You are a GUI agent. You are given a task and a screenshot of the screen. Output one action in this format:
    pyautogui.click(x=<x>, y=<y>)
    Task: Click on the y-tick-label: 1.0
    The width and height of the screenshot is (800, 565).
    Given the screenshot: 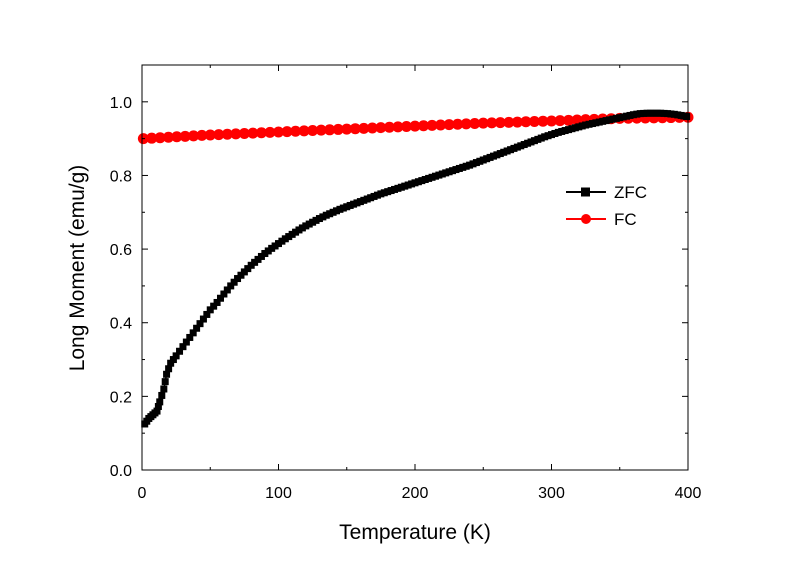 What is the action you would take?
    pyautogui.click(x=121, y=103)
    